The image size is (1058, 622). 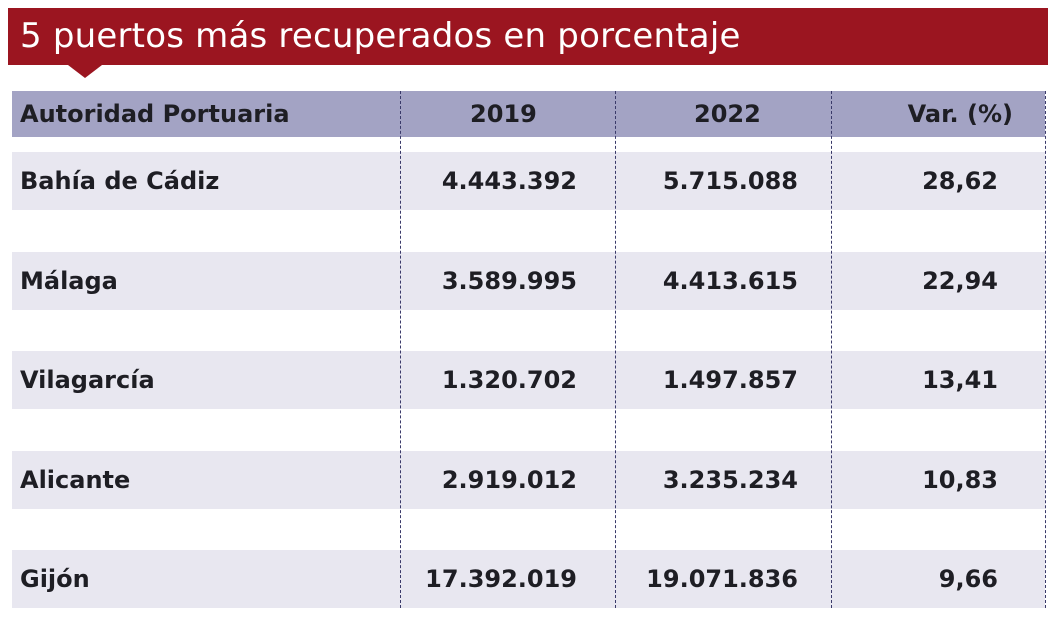 I want to click on table-header: Autoridad Portuaria 2019 2022 Var. (%), so click(x=528, y=114).